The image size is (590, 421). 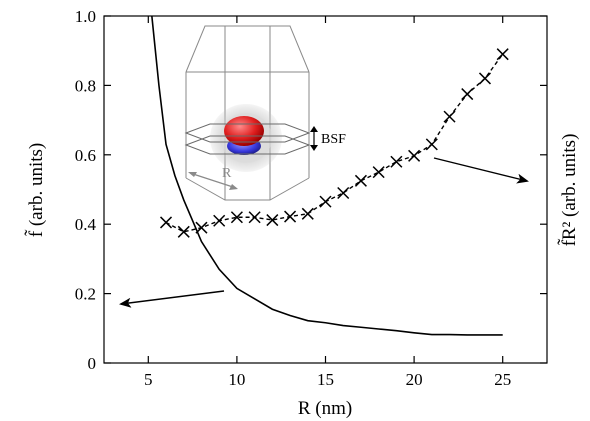 What do you see at coordinates (265, 113) in the screenshot?
I see `inset-nanowire-schematic: R BSF` at bounding box center [265, 113].